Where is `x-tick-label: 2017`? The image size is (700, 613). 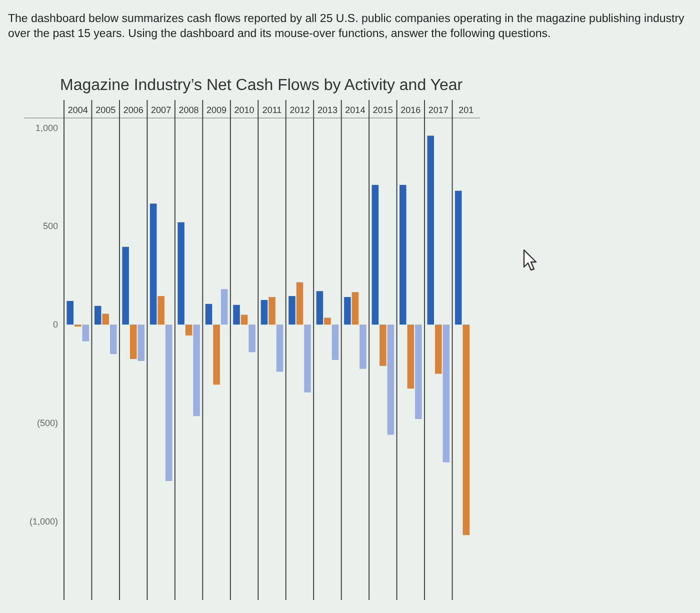
x-tick-label: 2017 is located at coordinates (438, 110).